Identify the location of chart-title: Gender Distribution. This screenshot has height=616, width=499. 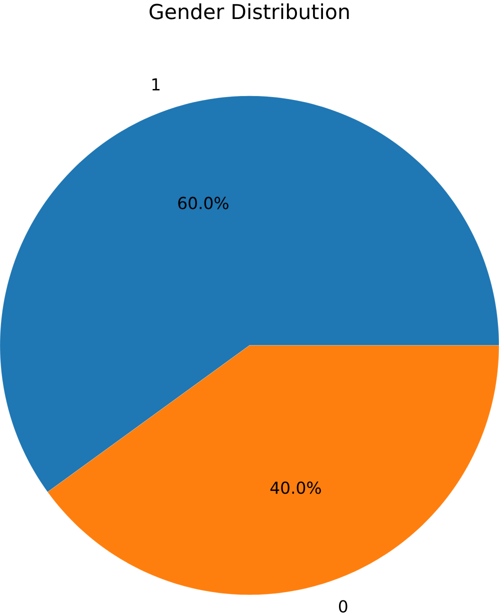
(249, 11).